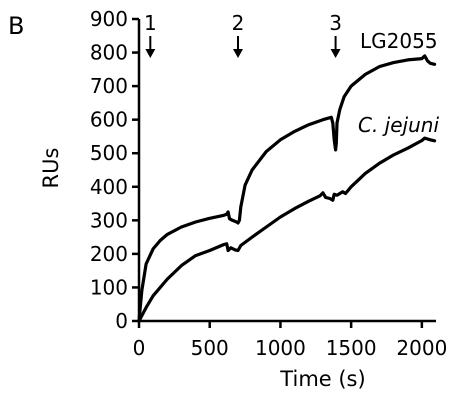 Image resolution: width=452 pixels, height=394 pixels. I want to click on injection-label-3: 3, so click(335, 23).